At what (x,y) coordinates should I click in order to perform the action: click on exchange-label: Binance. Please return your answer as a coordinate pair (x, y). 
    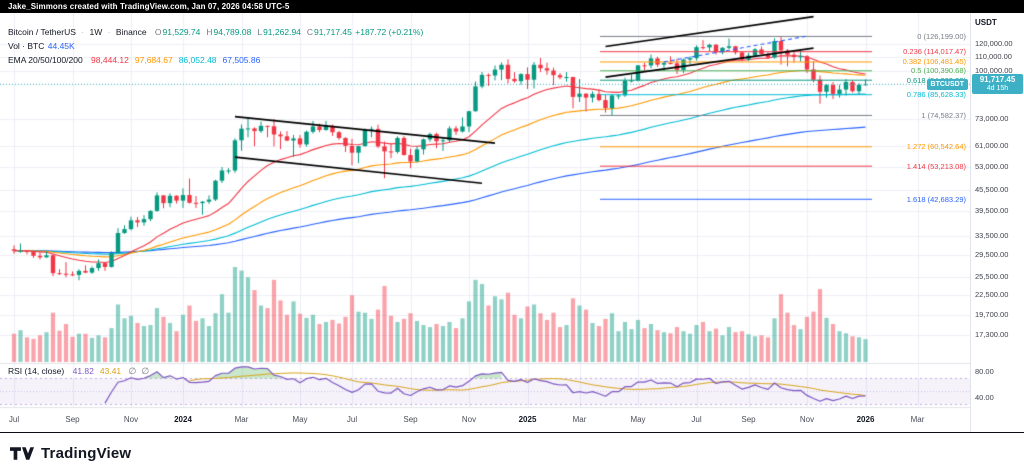
    Looking at the image, I should click on (131, 32).